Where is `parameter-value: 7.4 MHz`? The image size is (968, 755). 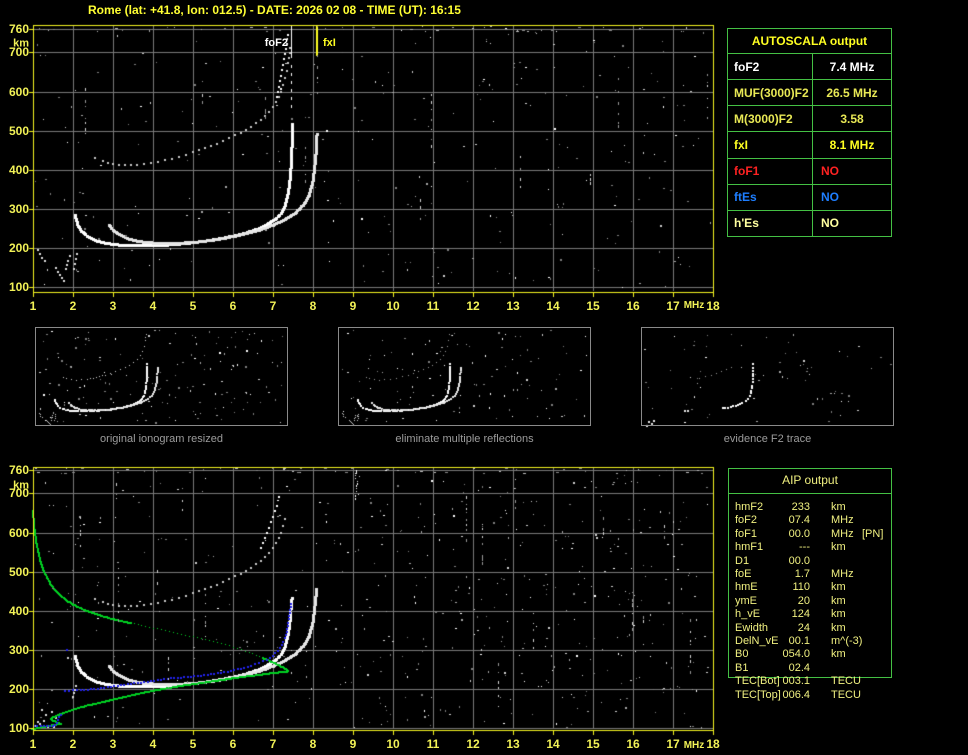
parameter-value: 7.4 MHz is located at coordinates (852, 66).